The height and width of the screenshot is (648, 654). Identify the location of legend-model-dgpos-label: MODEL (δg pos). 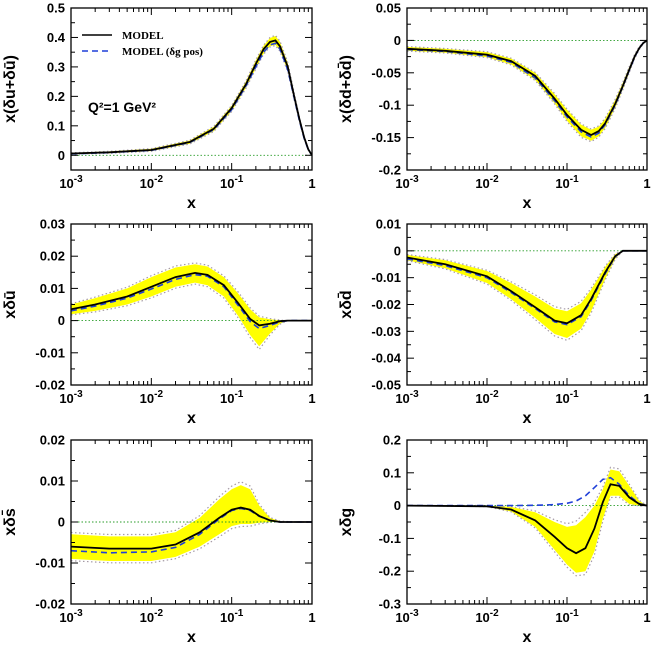
(162, 52).